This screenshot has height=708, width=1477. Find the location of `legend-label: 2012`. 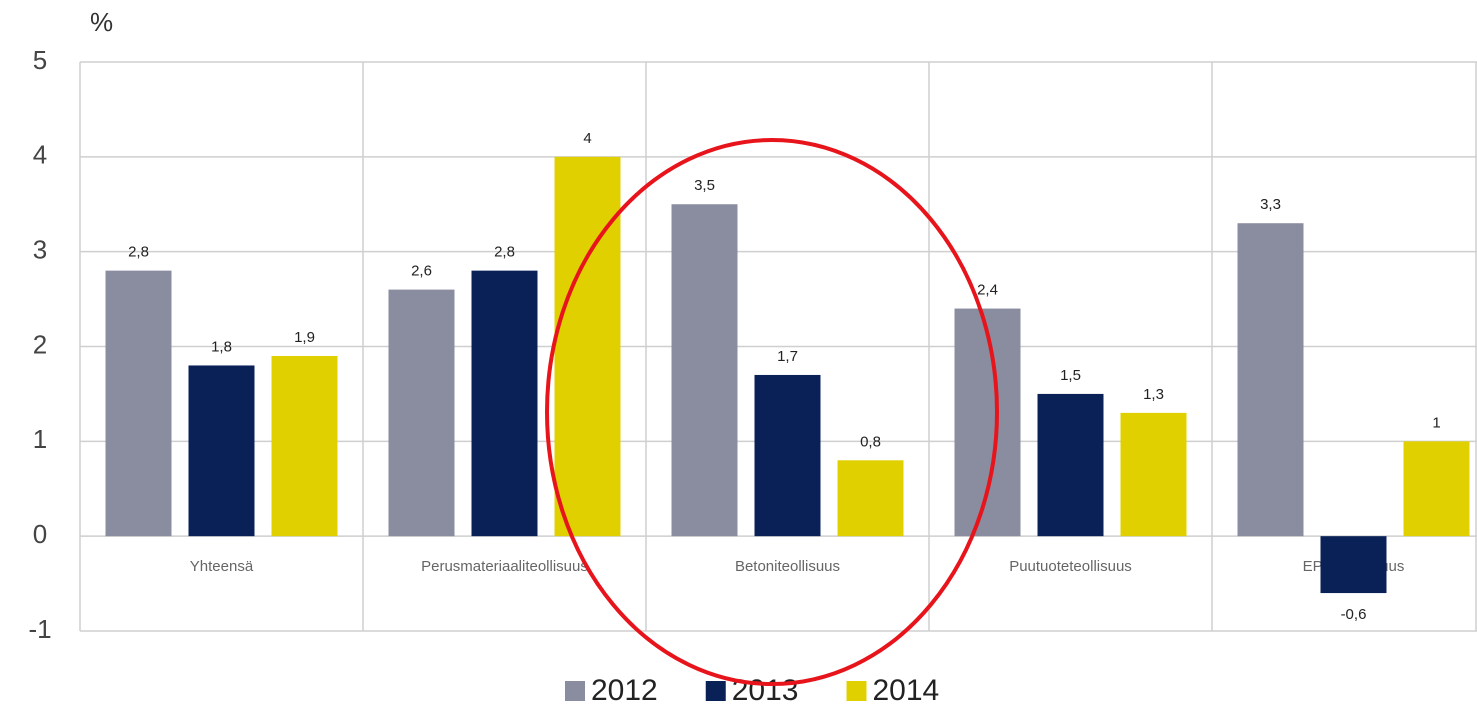

legend-label: 2012 is located at coordinates (624, 690).